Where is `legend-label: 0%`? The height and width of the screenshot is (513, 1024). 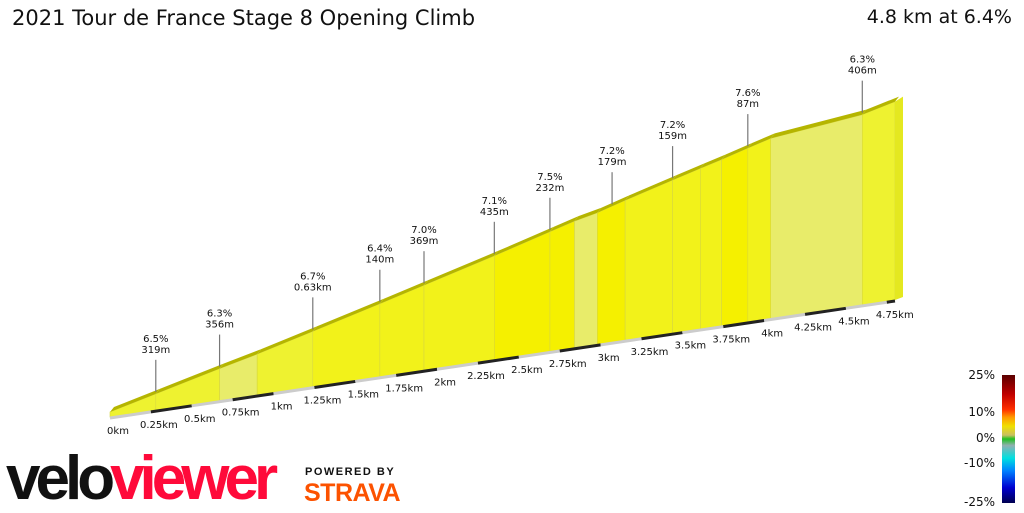
legend-label: 0% is located at coordinates (985, 438).